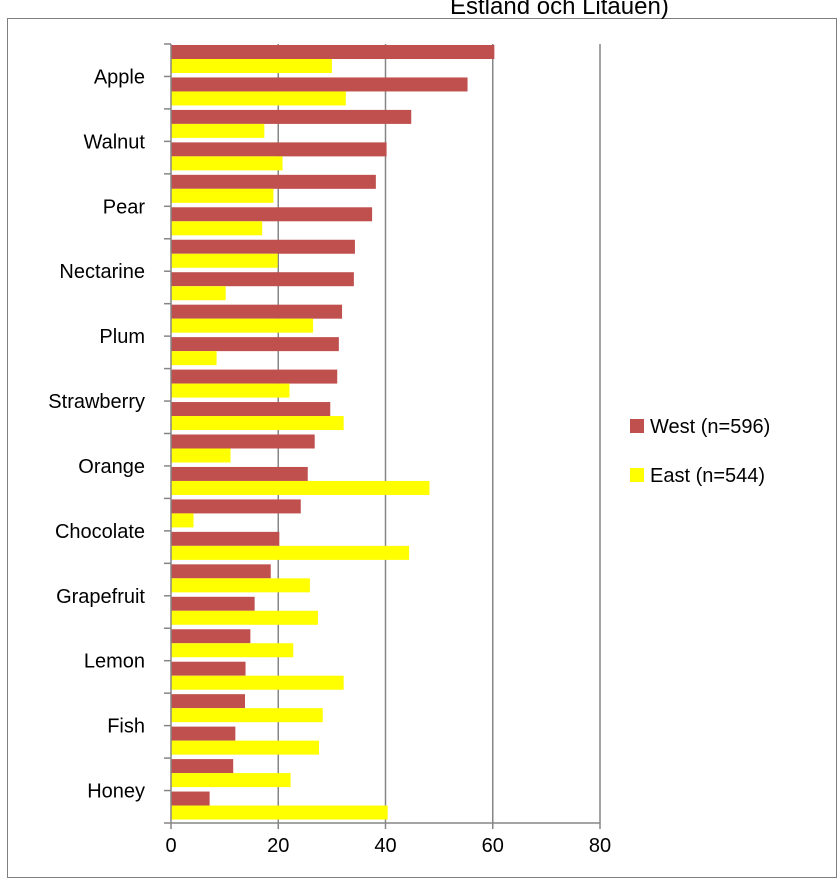  What do you see at coordinates (119, 77) in the screenshot?
I see `y-tick-label-0: Apple` at bounding box center [119, 77].